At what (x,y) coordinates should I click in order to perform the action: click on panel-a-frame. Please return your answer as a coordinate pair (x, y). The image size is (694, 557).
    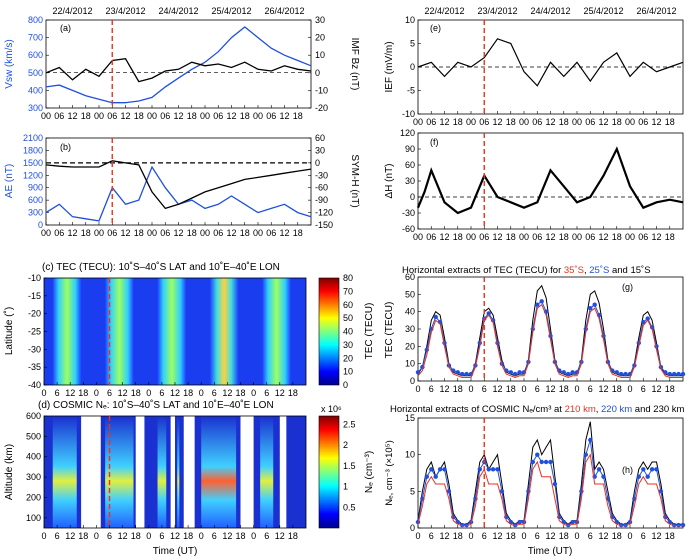
    Looking at the image, I should click on (178, 64).